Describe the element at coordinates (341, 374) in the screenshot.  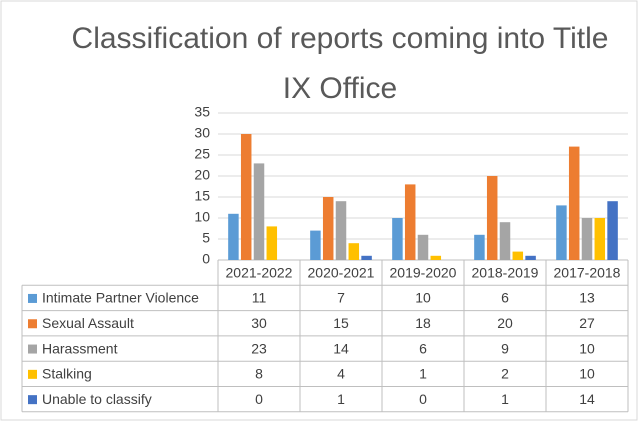
I see `table-value: 4` at that location.